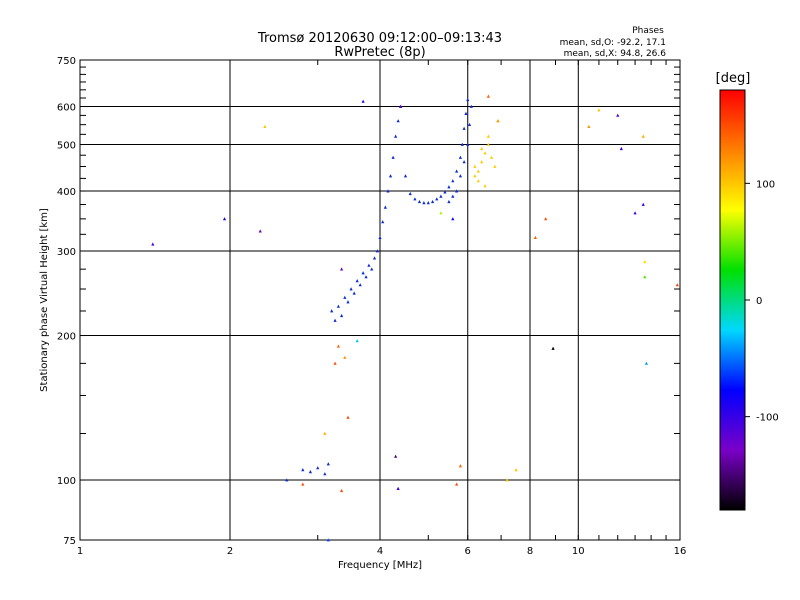 Image resolution: width=800 pixels, height=600 pixels. I want to click on y-tick-label: 500, so click(66, 146).